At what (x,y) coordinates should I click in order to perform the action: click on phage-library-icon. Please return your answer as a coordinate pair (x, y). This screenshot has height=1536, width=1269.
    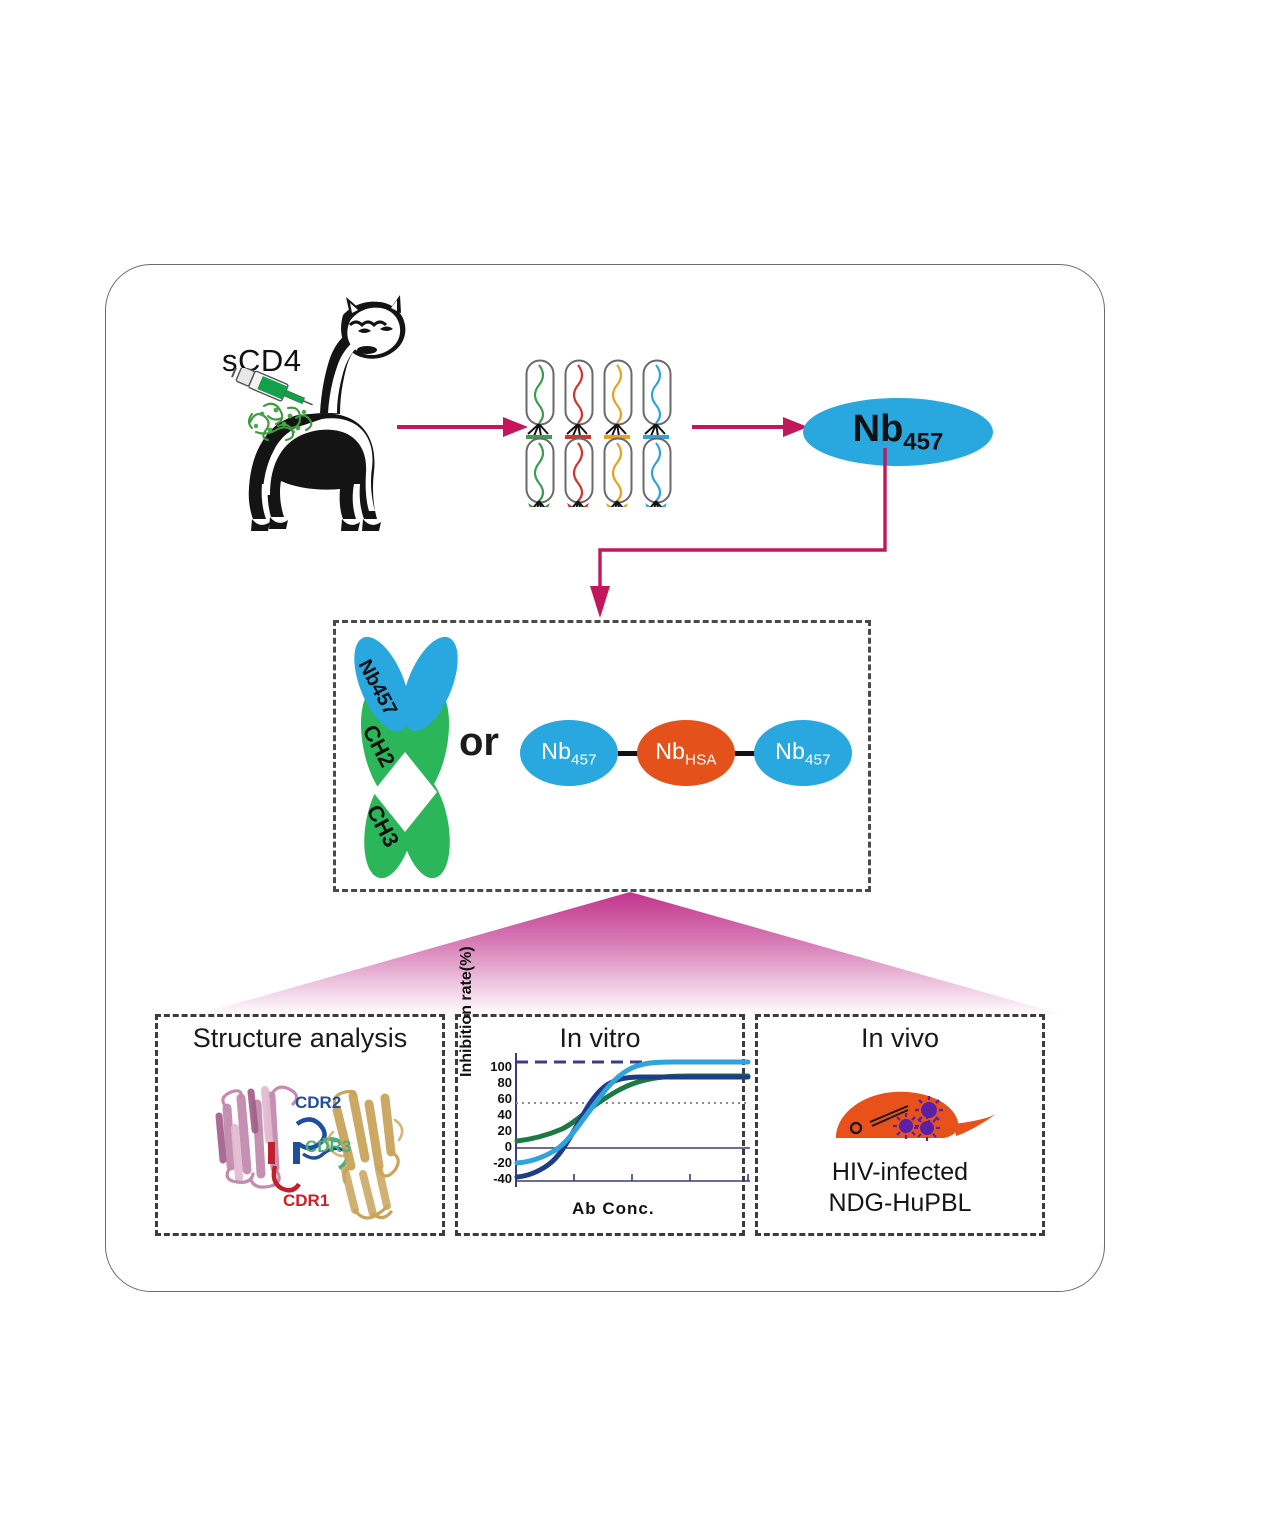
    Looking at the image, I should click on (598, 433).